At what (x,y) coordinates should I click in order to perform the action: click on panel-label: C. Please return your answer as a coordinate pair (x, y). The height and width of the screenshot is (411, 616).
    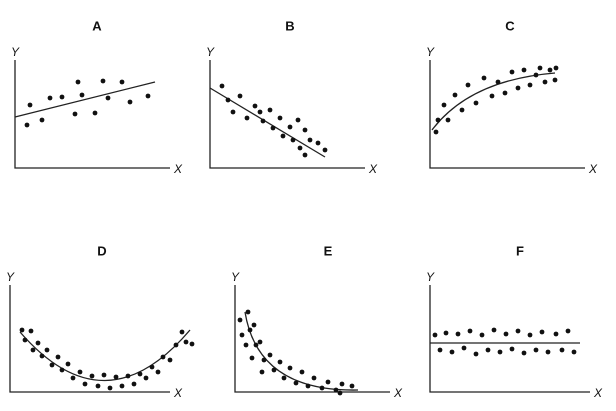
    Looking at the image, I should click on (510, 25).